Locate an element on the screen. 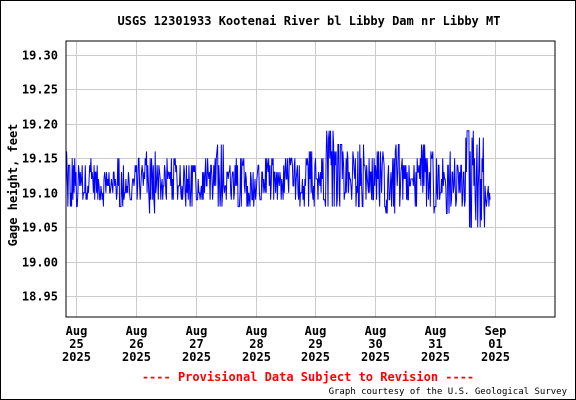 The width and height of the screenshot is (576, 400). x-tick-day: 27 is located at coordinates (196, 344).